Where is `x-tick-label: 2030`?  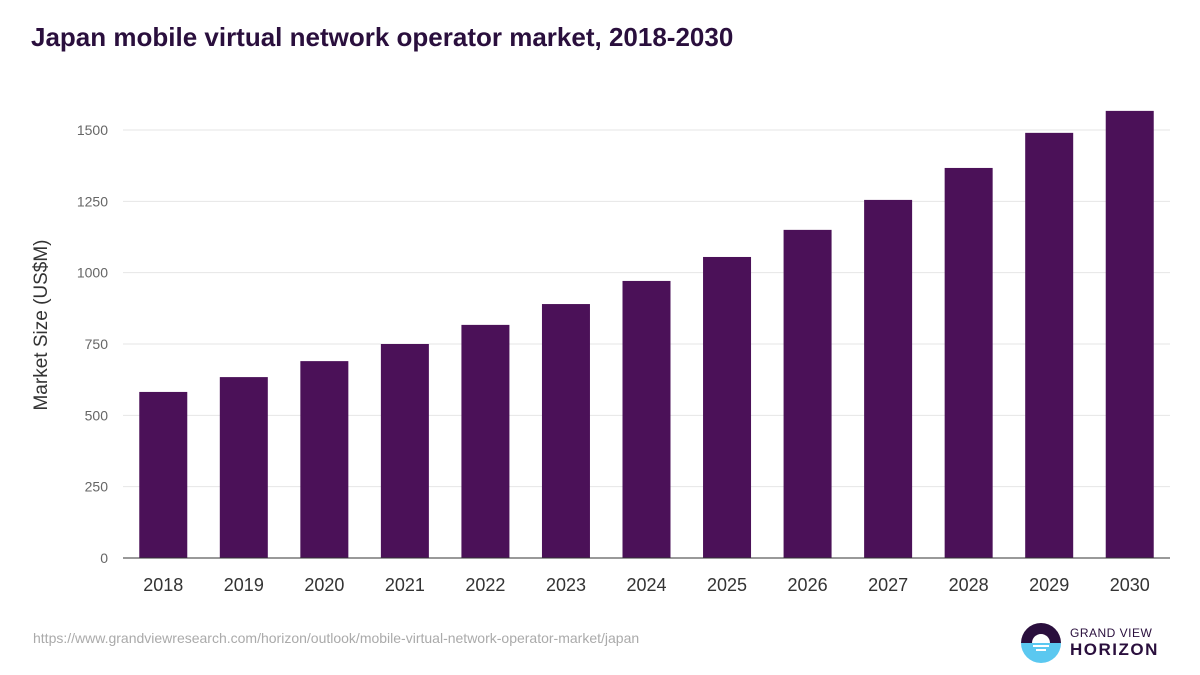 x-tick-label: 2030 is located at coordinates (1130, 585).